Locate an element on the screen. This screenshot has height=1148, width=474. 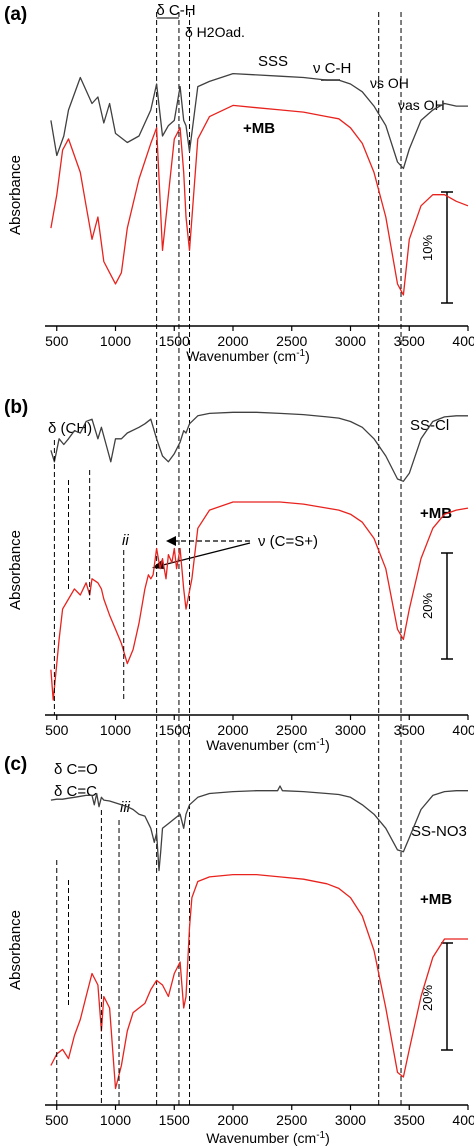
series-label-ss-no3: SS-NO3 is located at coordinates (439, 831).